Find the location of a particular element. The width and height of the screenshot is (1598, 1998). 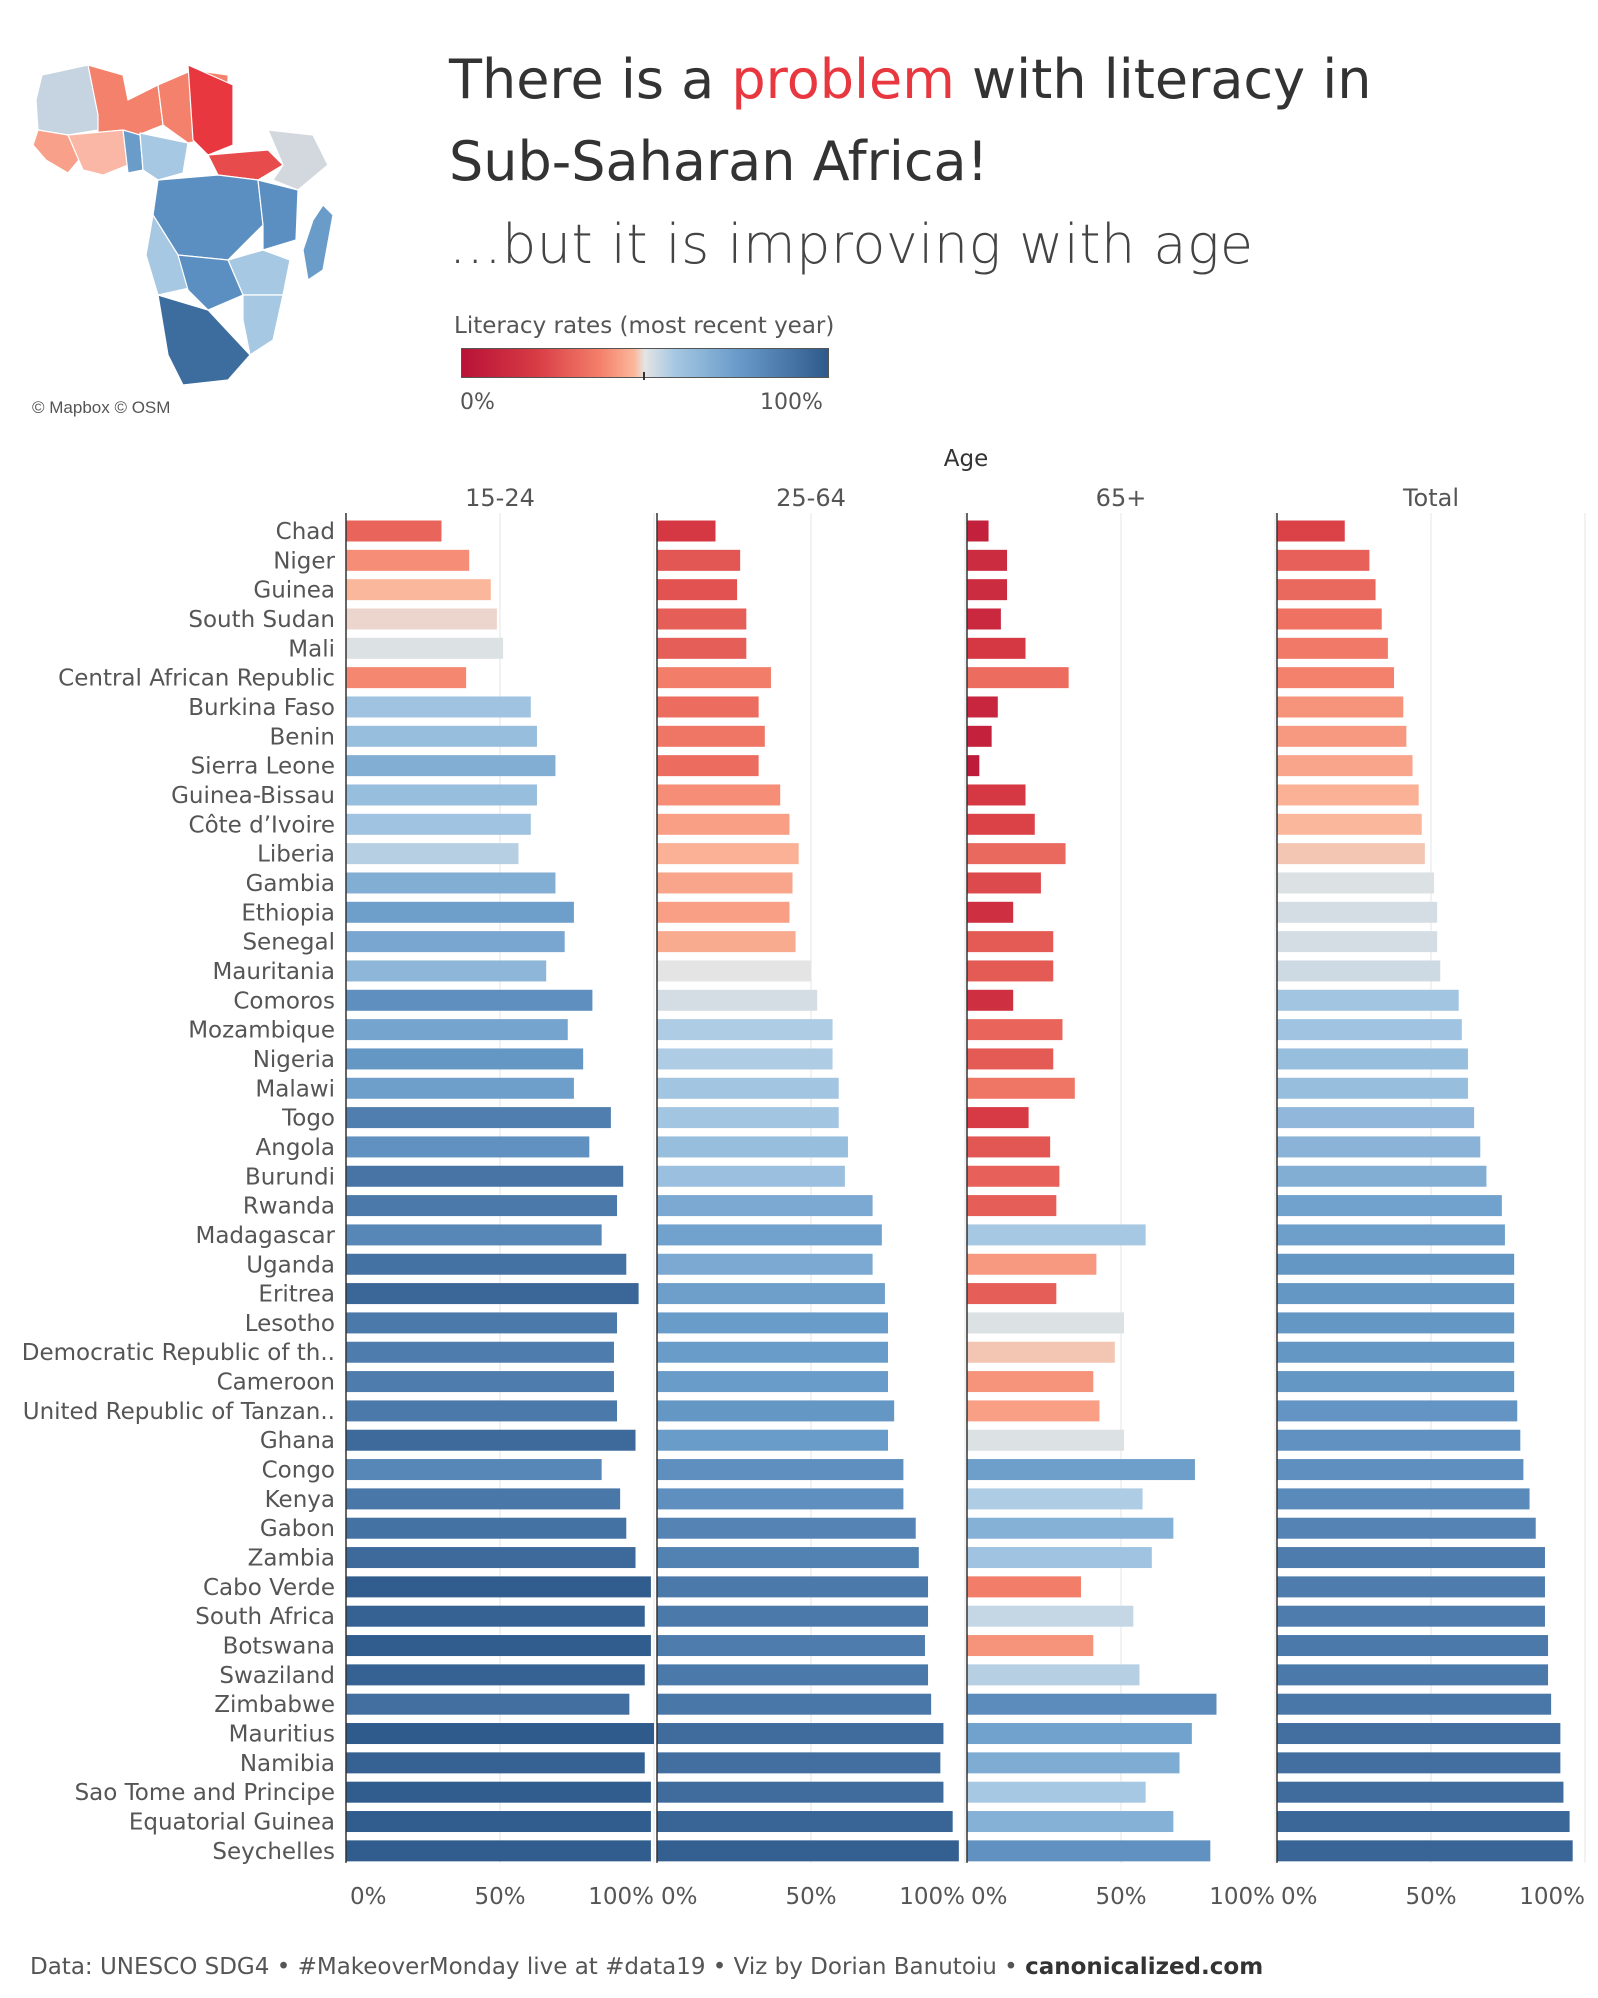

map-region-sudan-s is located at coordinates (245, 165).